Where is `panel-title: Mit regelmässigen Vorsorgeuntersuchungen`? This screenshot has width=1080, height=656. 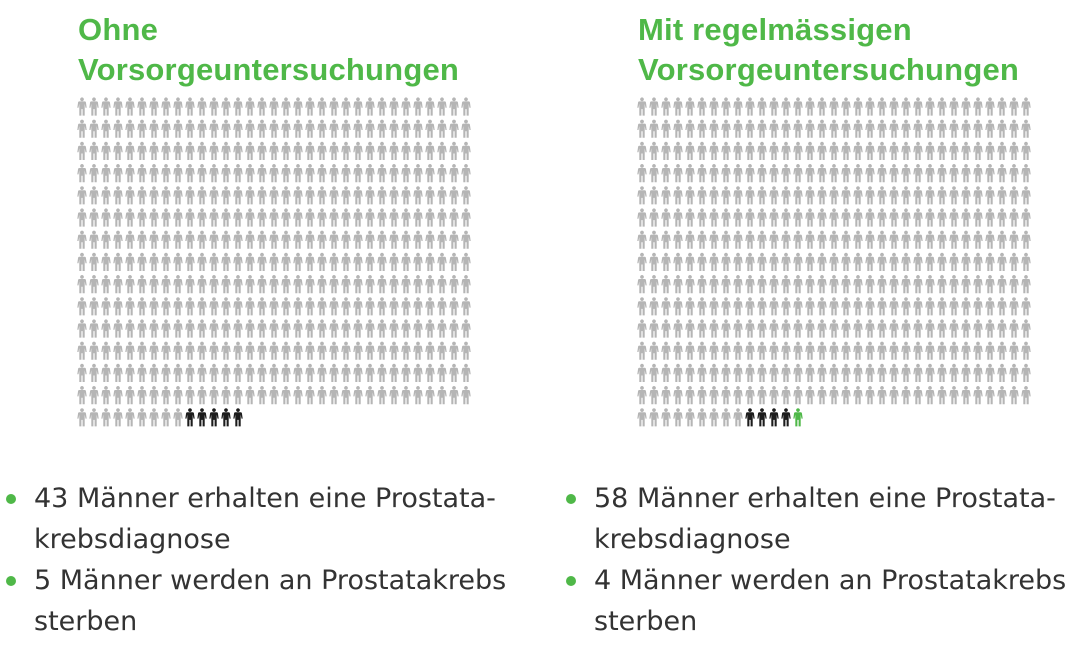 panel-title: Mit regelmässigen Vorsorgeuntersuchungen is located at coordinates (859, 50).